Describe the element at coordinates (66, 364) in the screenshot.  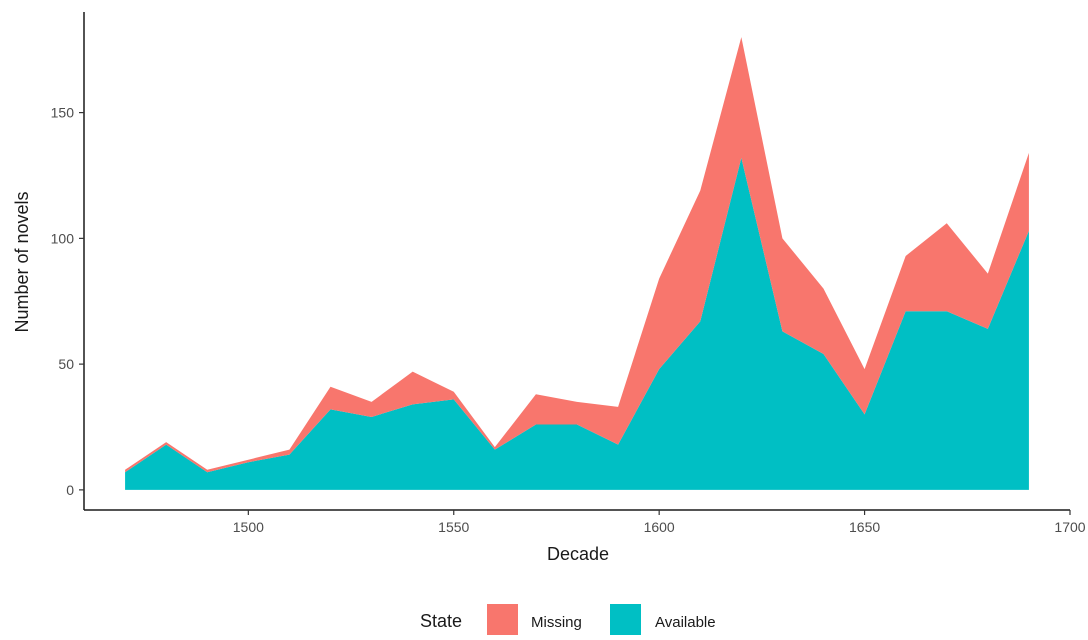
I see `y-tick-label: 50` at that location.